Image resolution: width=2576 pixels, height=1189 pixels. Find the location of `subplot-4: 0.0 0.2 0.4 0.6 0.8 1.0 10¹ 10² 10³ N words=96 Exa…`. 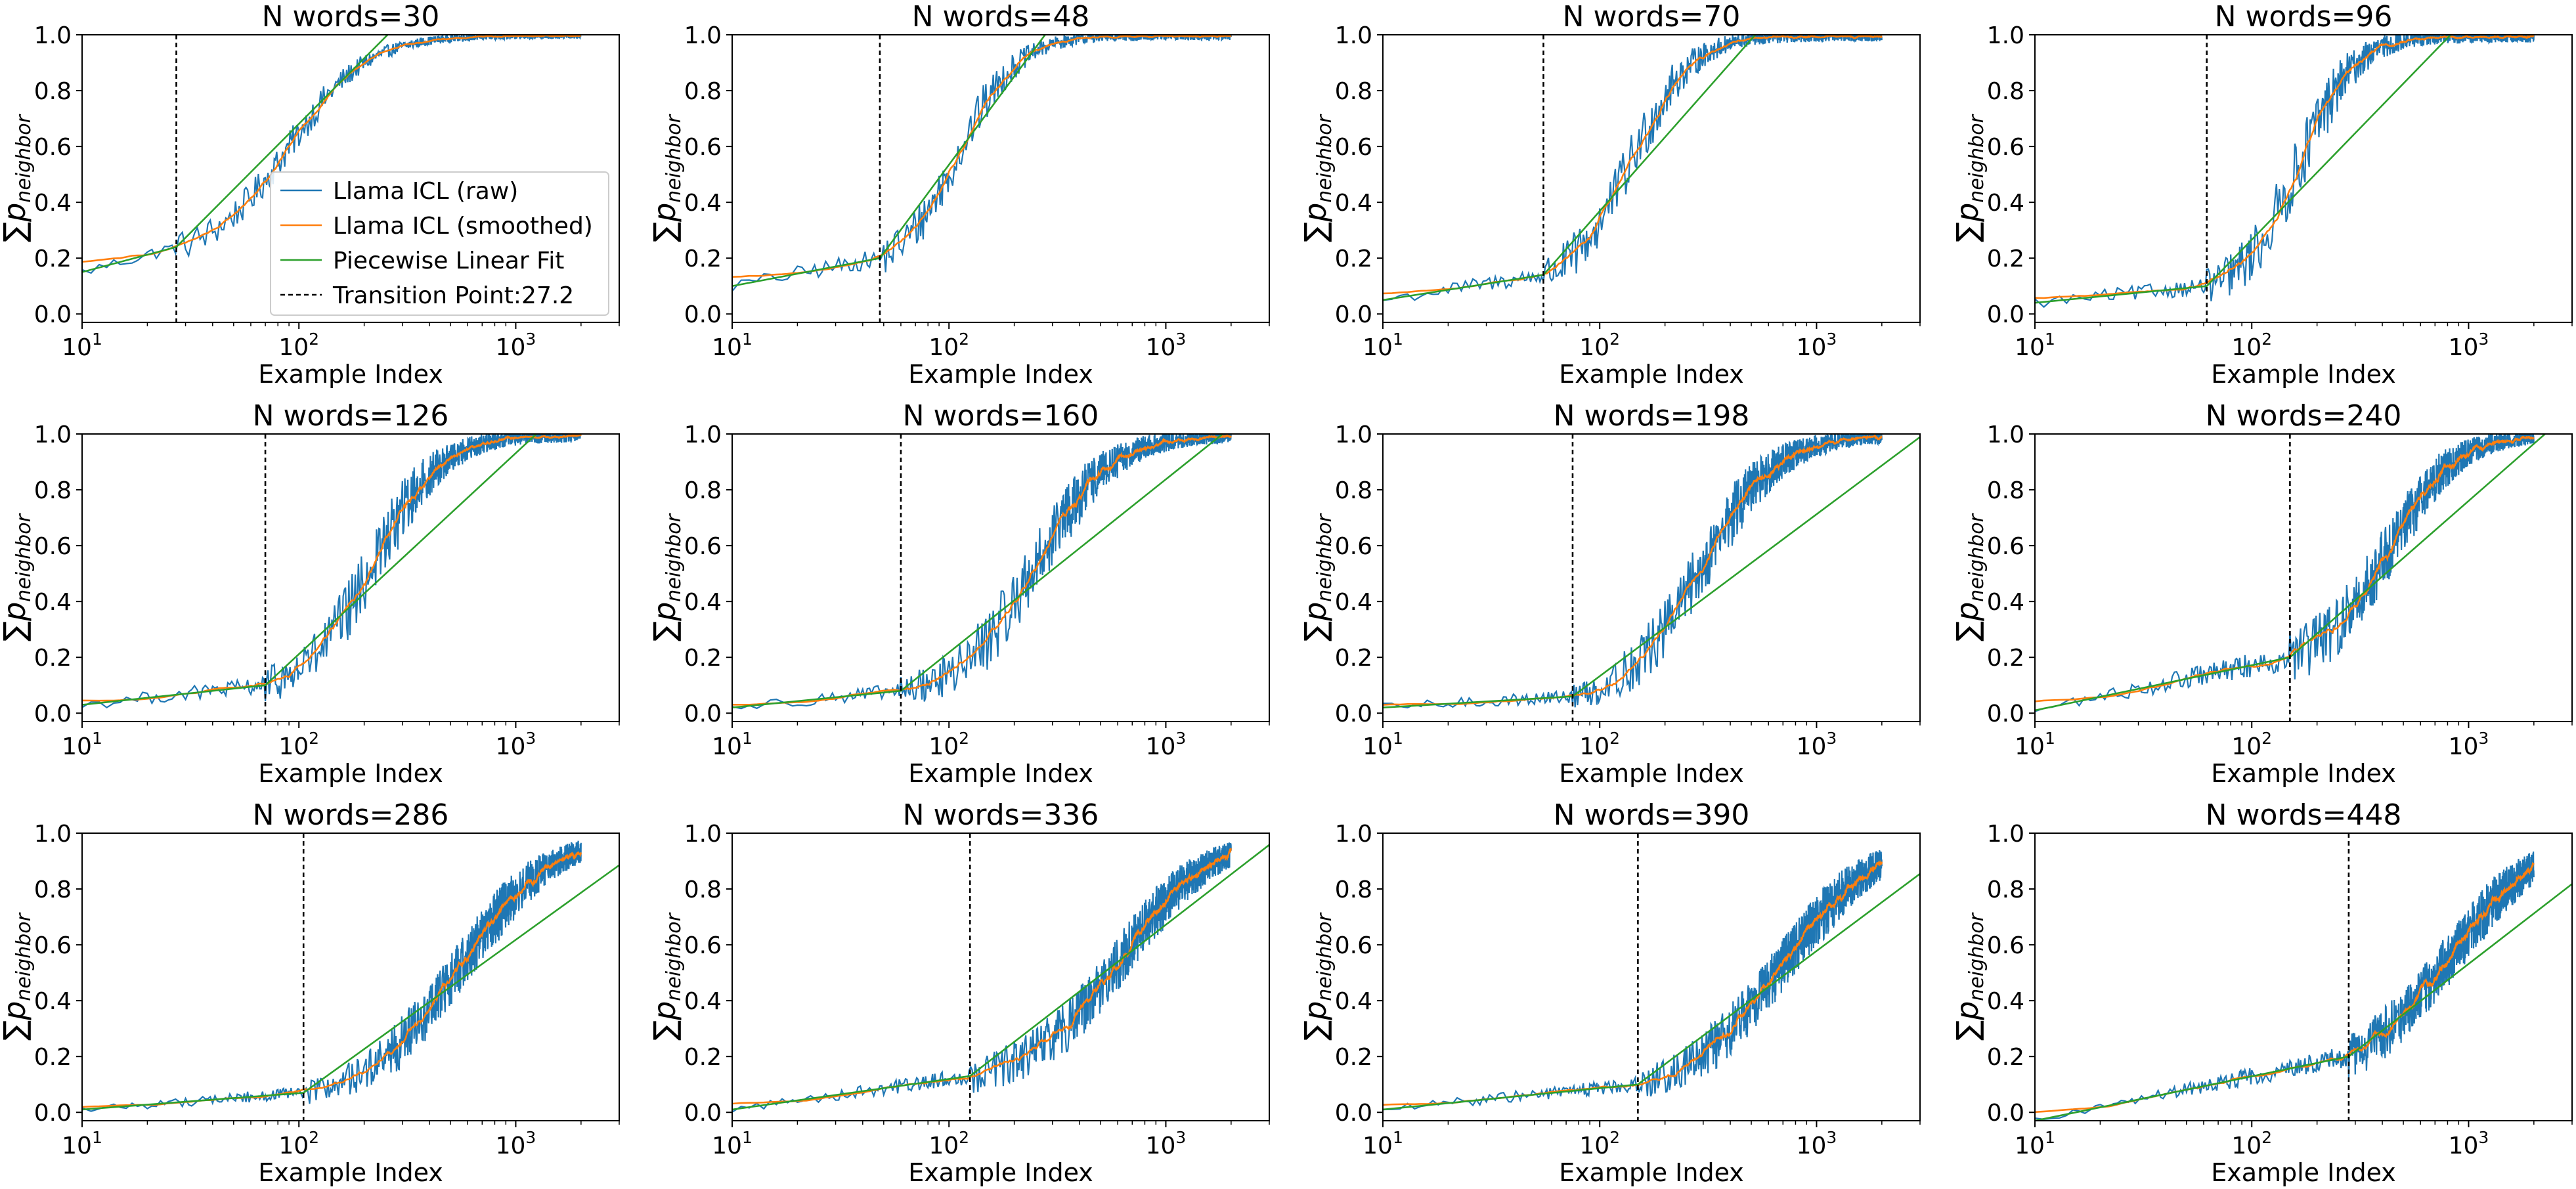

subplot-4: 0.0 0.2 0.4 0.6 0.8 1.0 10¹ 10² 10³ N words=96 Exa… is located at coordinates (2261, 195).